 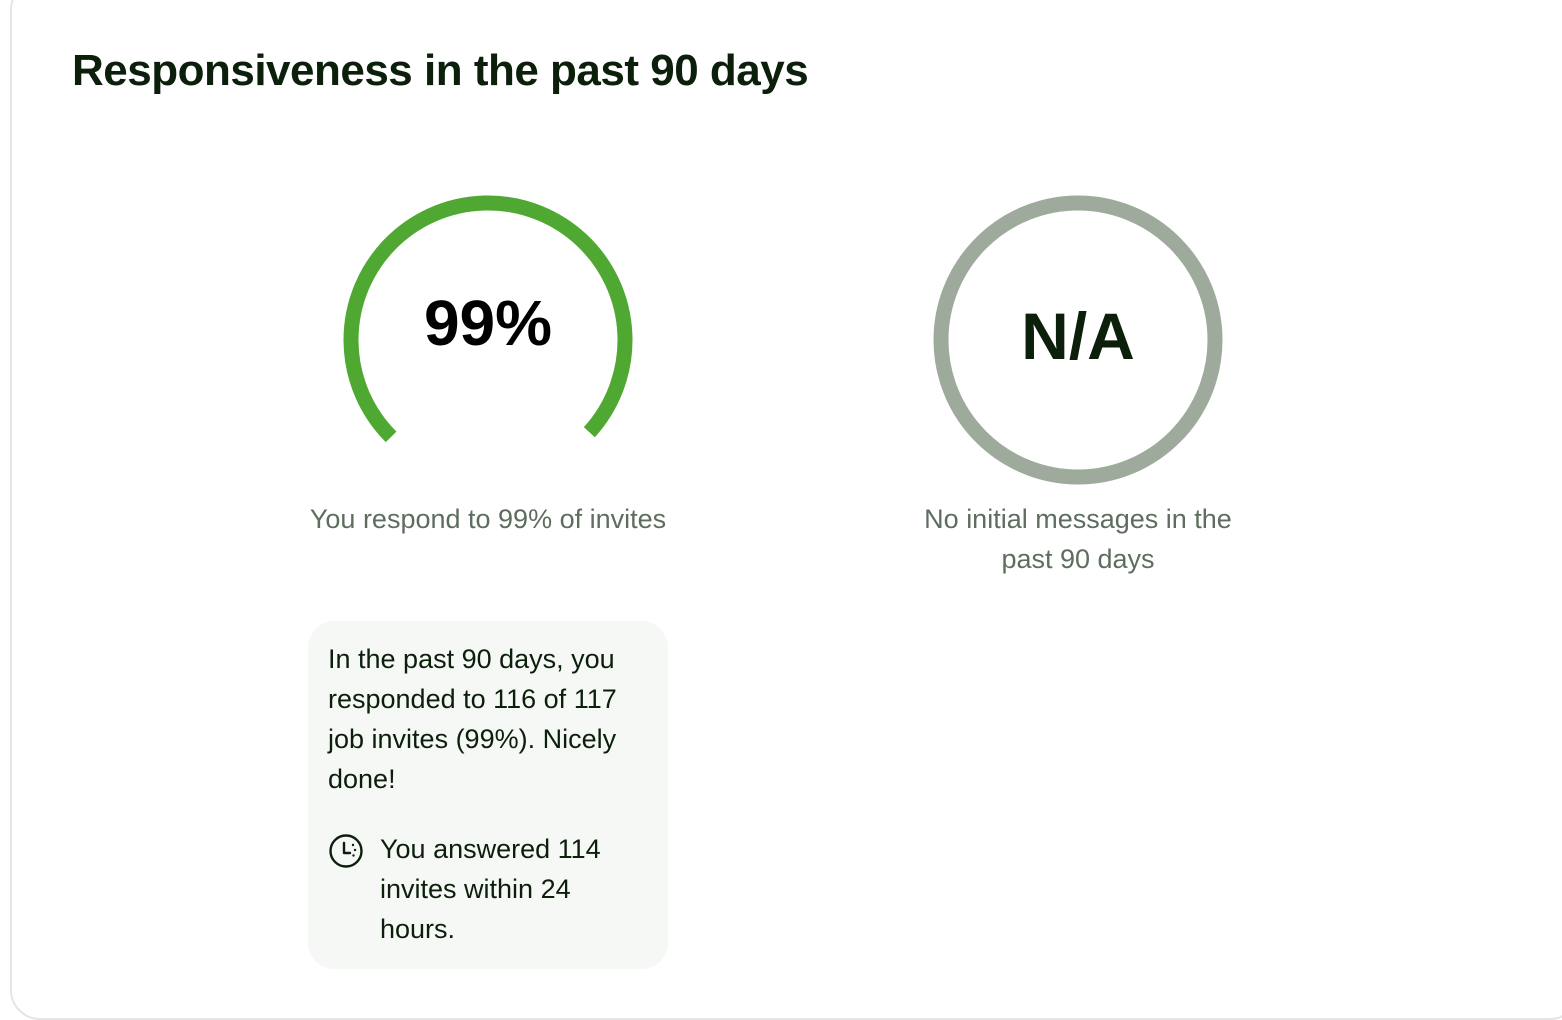 I want to click on invite-response-ring, so click(x=488, y=319).